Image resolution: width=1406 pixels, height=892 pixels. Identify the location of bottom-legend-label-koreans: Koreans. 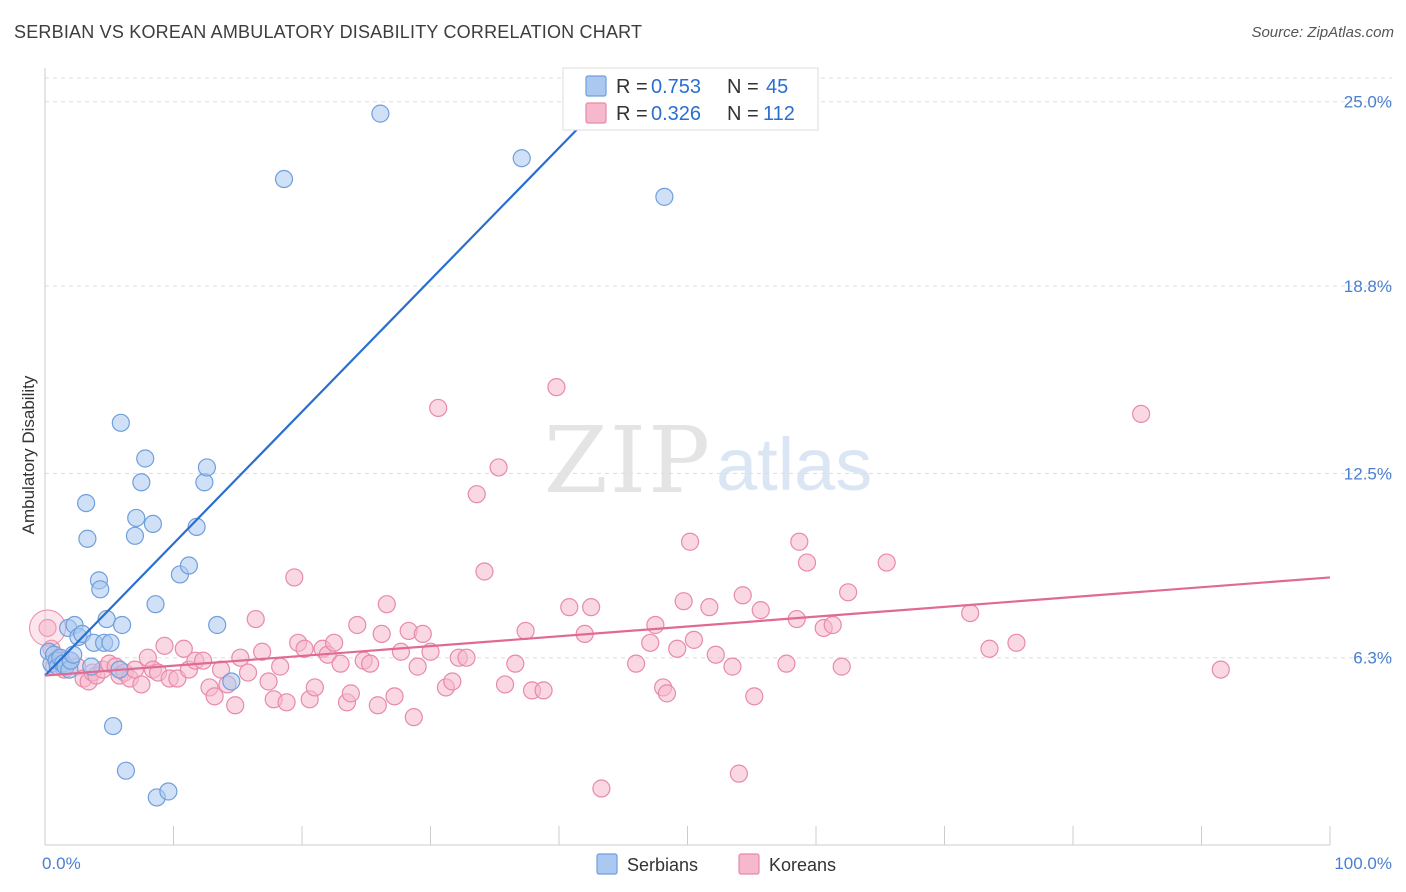
(802, 865).